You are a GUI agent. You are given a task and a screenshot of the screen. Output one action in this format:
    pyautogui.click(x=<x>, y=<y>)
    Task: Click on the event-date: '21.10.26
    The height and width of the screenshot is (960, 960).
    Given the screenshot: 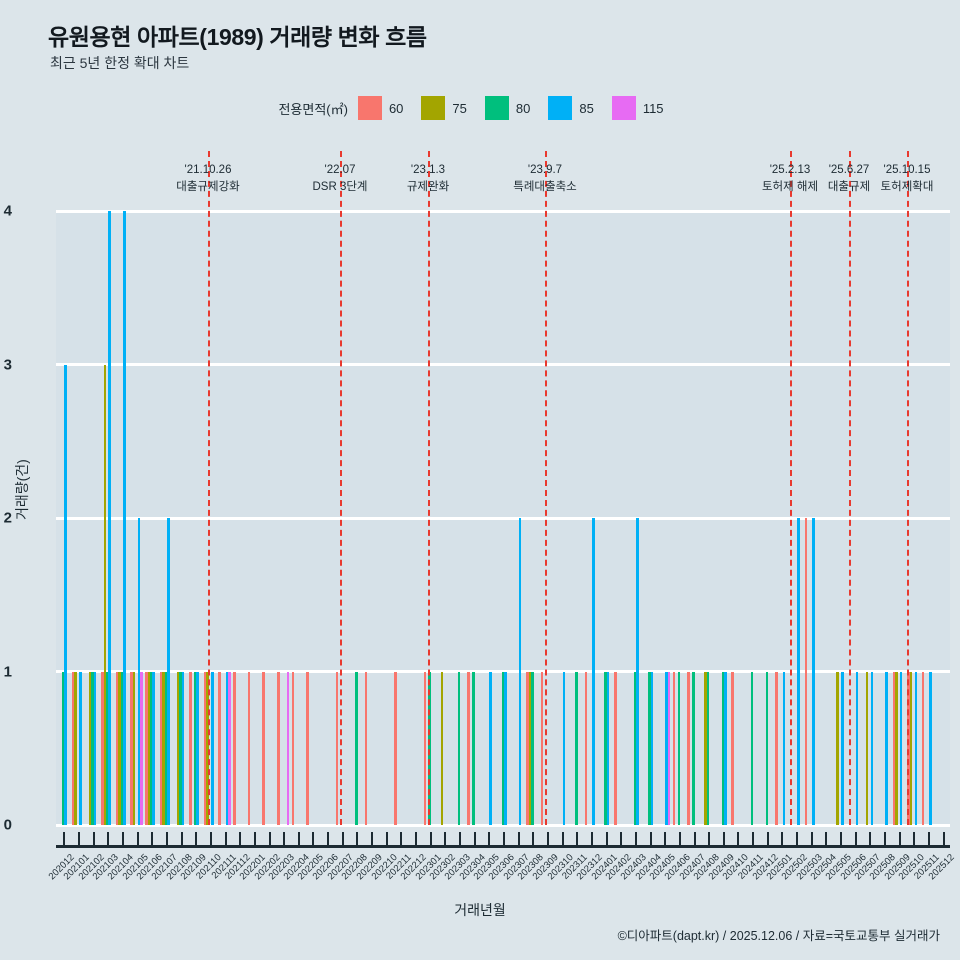 What is the action you would take?
    pyautogui.click(x=208, y=170)
    